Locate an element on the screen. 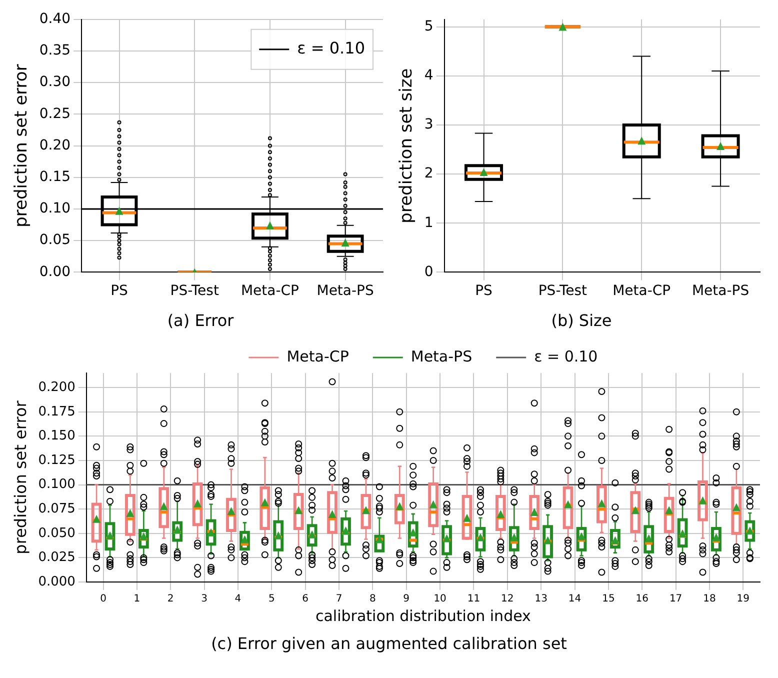  x-tick-label: 19 is located at coordinates (743, 599).